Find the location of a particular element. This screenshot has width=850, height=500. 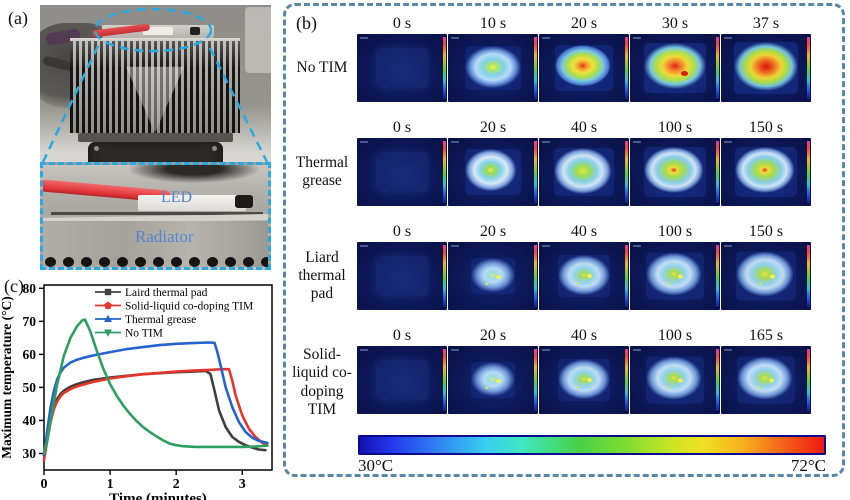

colorbar-min-label: 30°C is located at coordinates (376, 466).